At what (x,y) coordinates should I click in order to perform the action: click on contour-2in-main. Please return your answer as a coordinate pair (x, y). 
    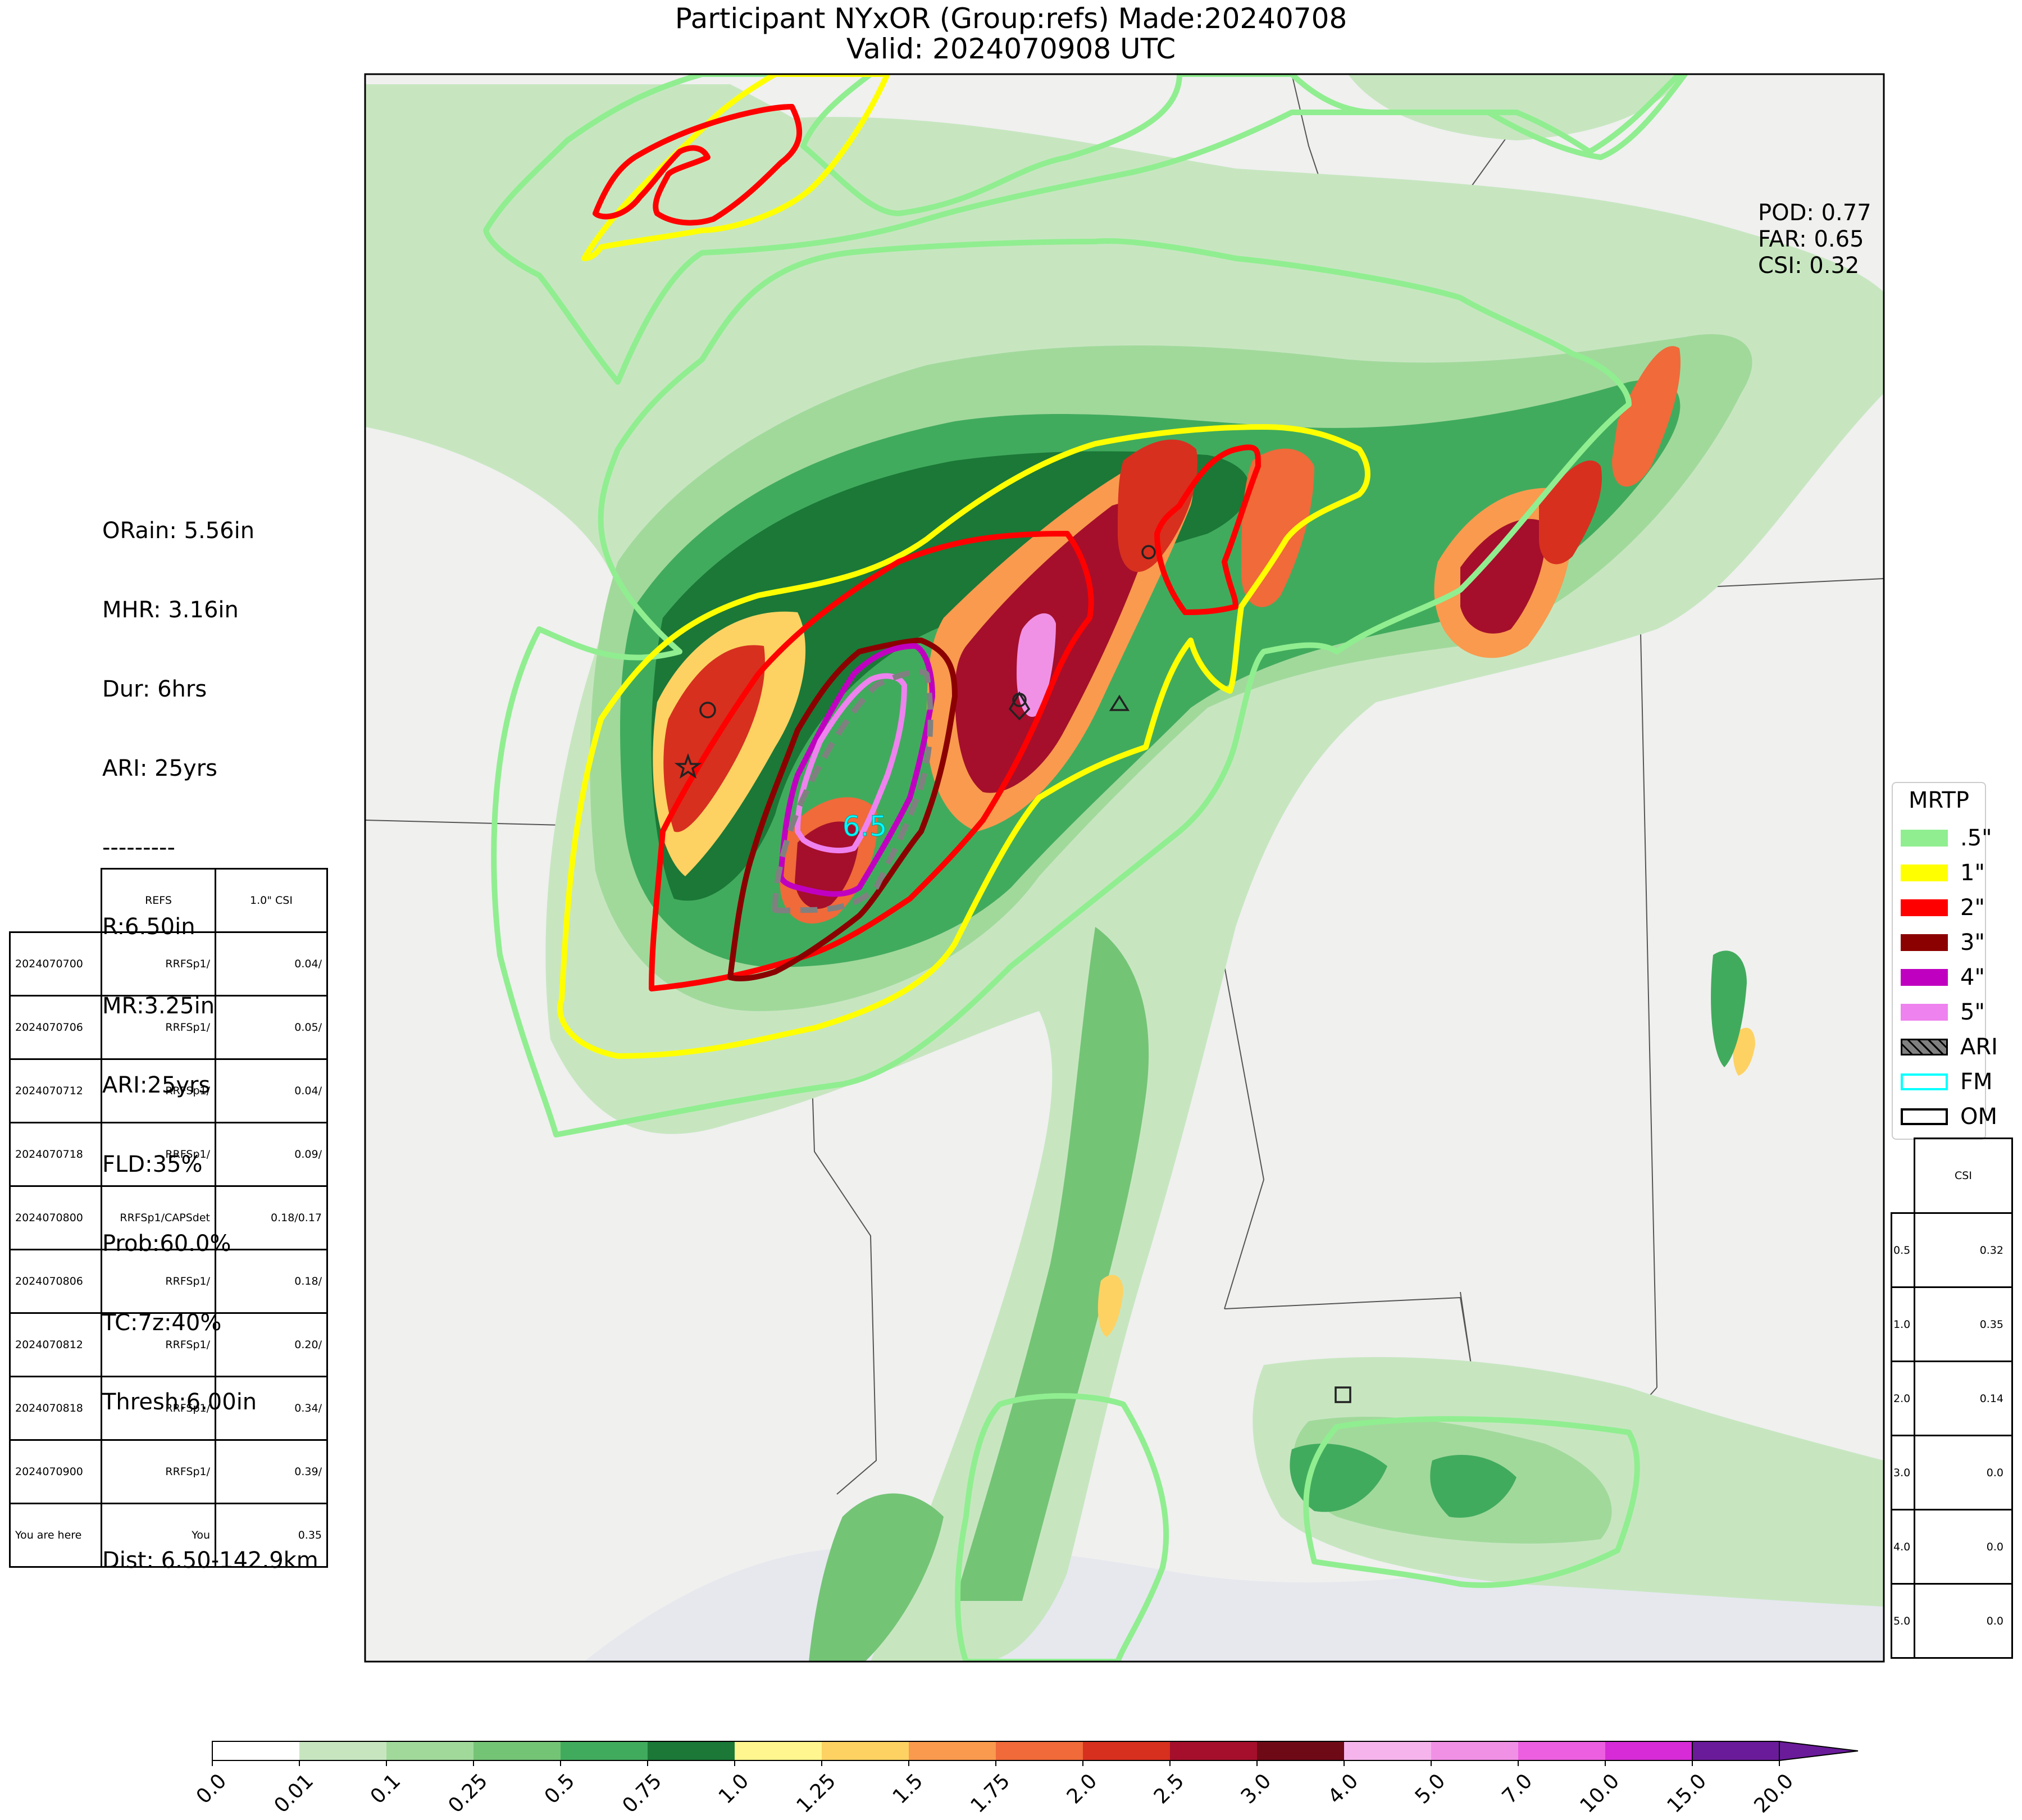
    Looking at the image, I should click on (871, 761).